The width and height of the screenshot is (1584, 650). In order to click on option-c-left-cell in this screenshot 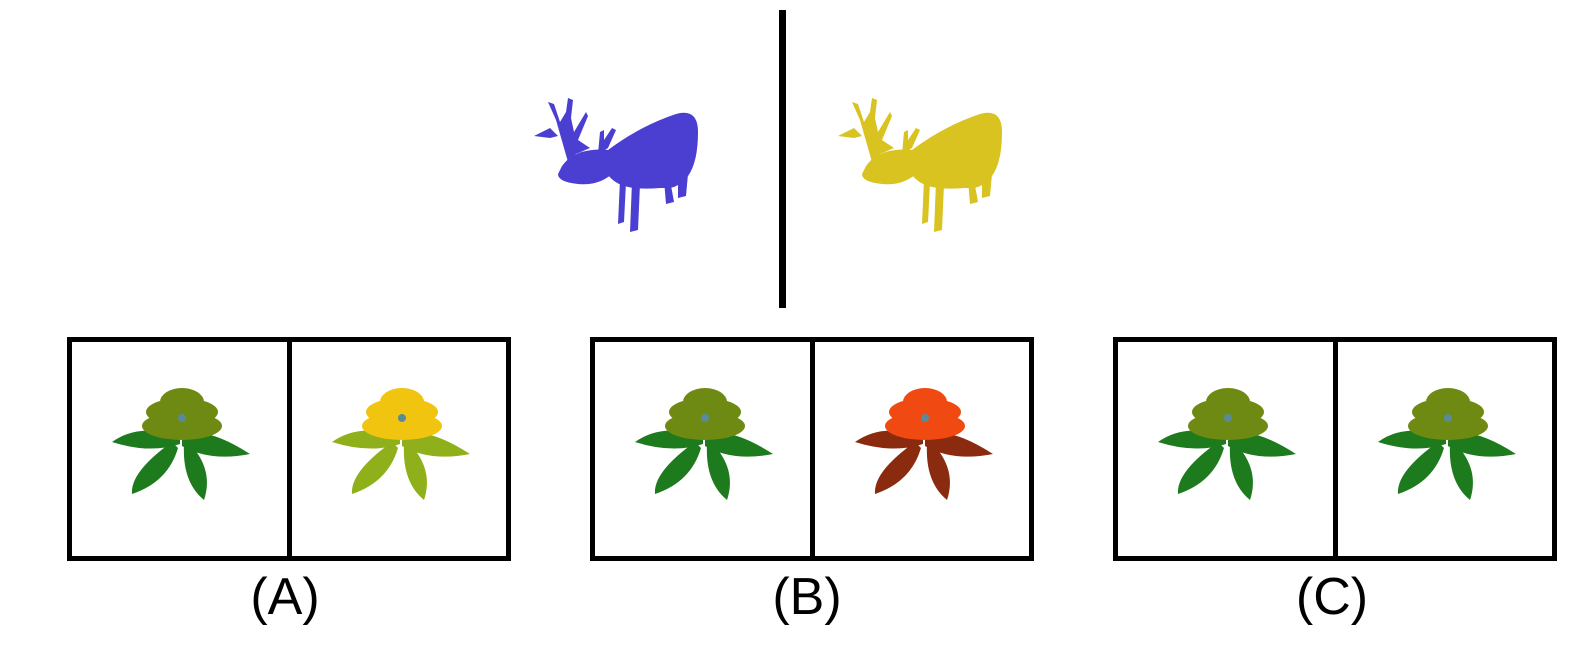, I will do `click(1225, 449)`.